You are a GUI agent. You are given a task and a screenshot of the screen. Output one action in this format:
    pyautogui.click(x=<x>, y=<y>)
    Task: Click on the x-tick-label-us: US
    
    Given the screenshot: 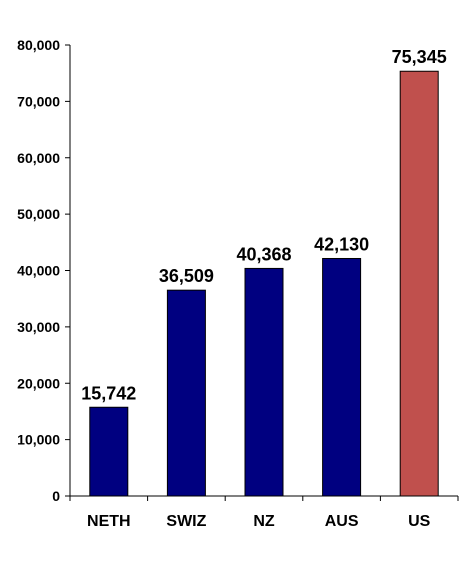 What is the action you would take?
    pyautogui.click(x=419, y=521)
    